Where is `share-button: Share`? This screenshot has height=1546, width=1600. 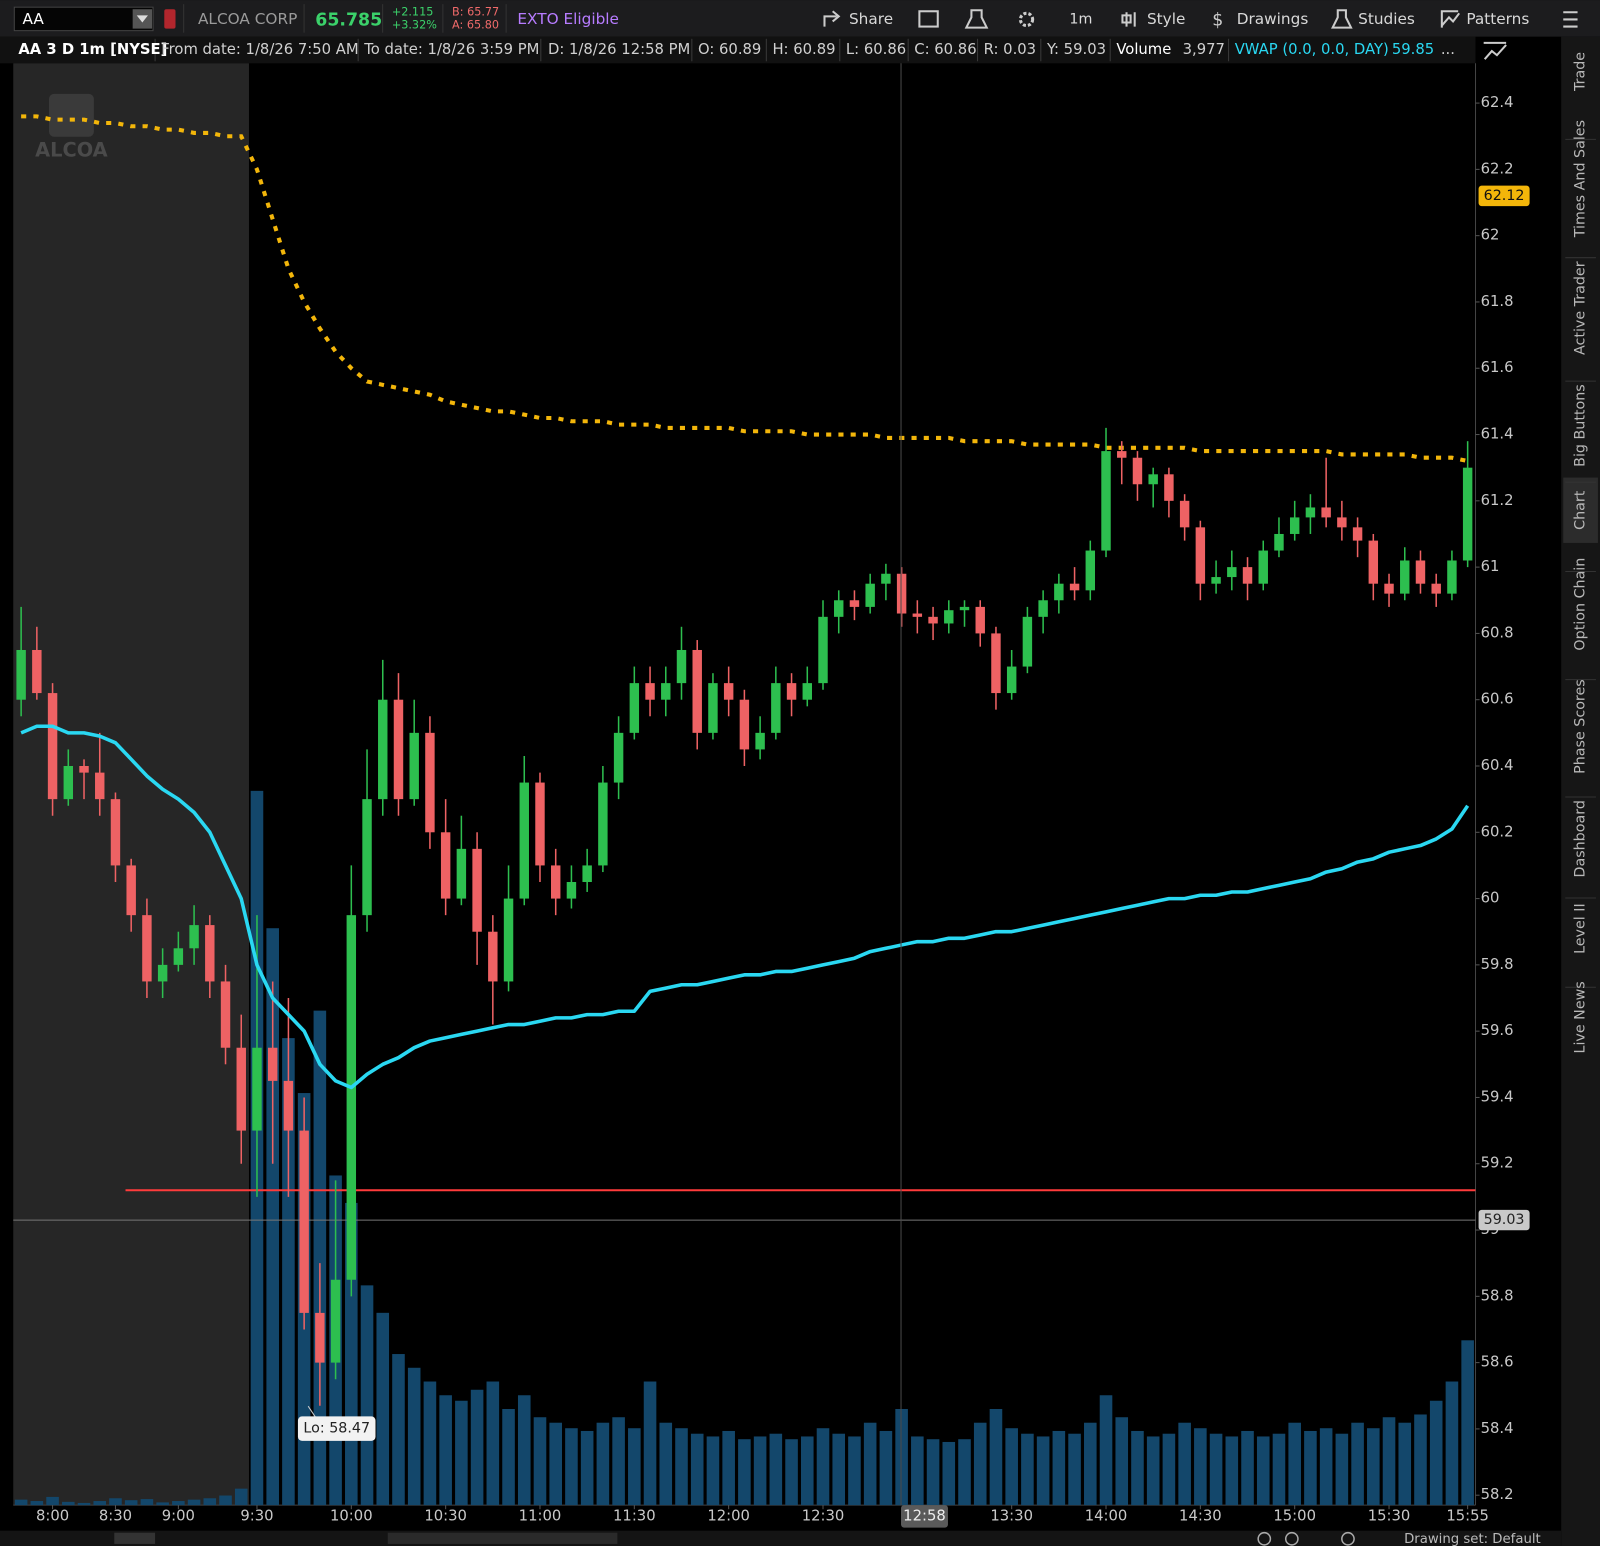
share-button: Share is located at coordinates (871, 19).